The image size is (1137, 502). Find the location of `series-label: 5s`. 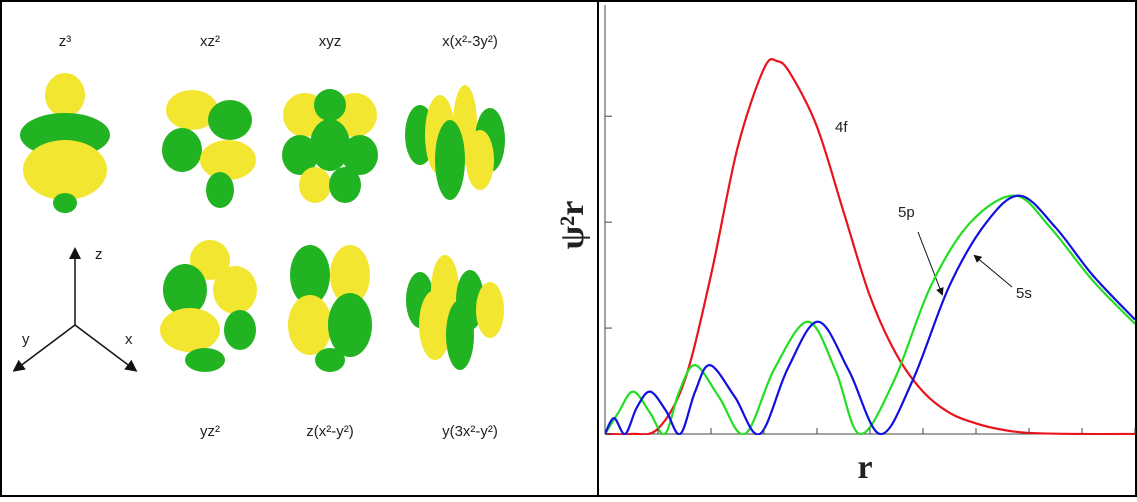

series-label: 5s is located at coordinates (1024, 293).